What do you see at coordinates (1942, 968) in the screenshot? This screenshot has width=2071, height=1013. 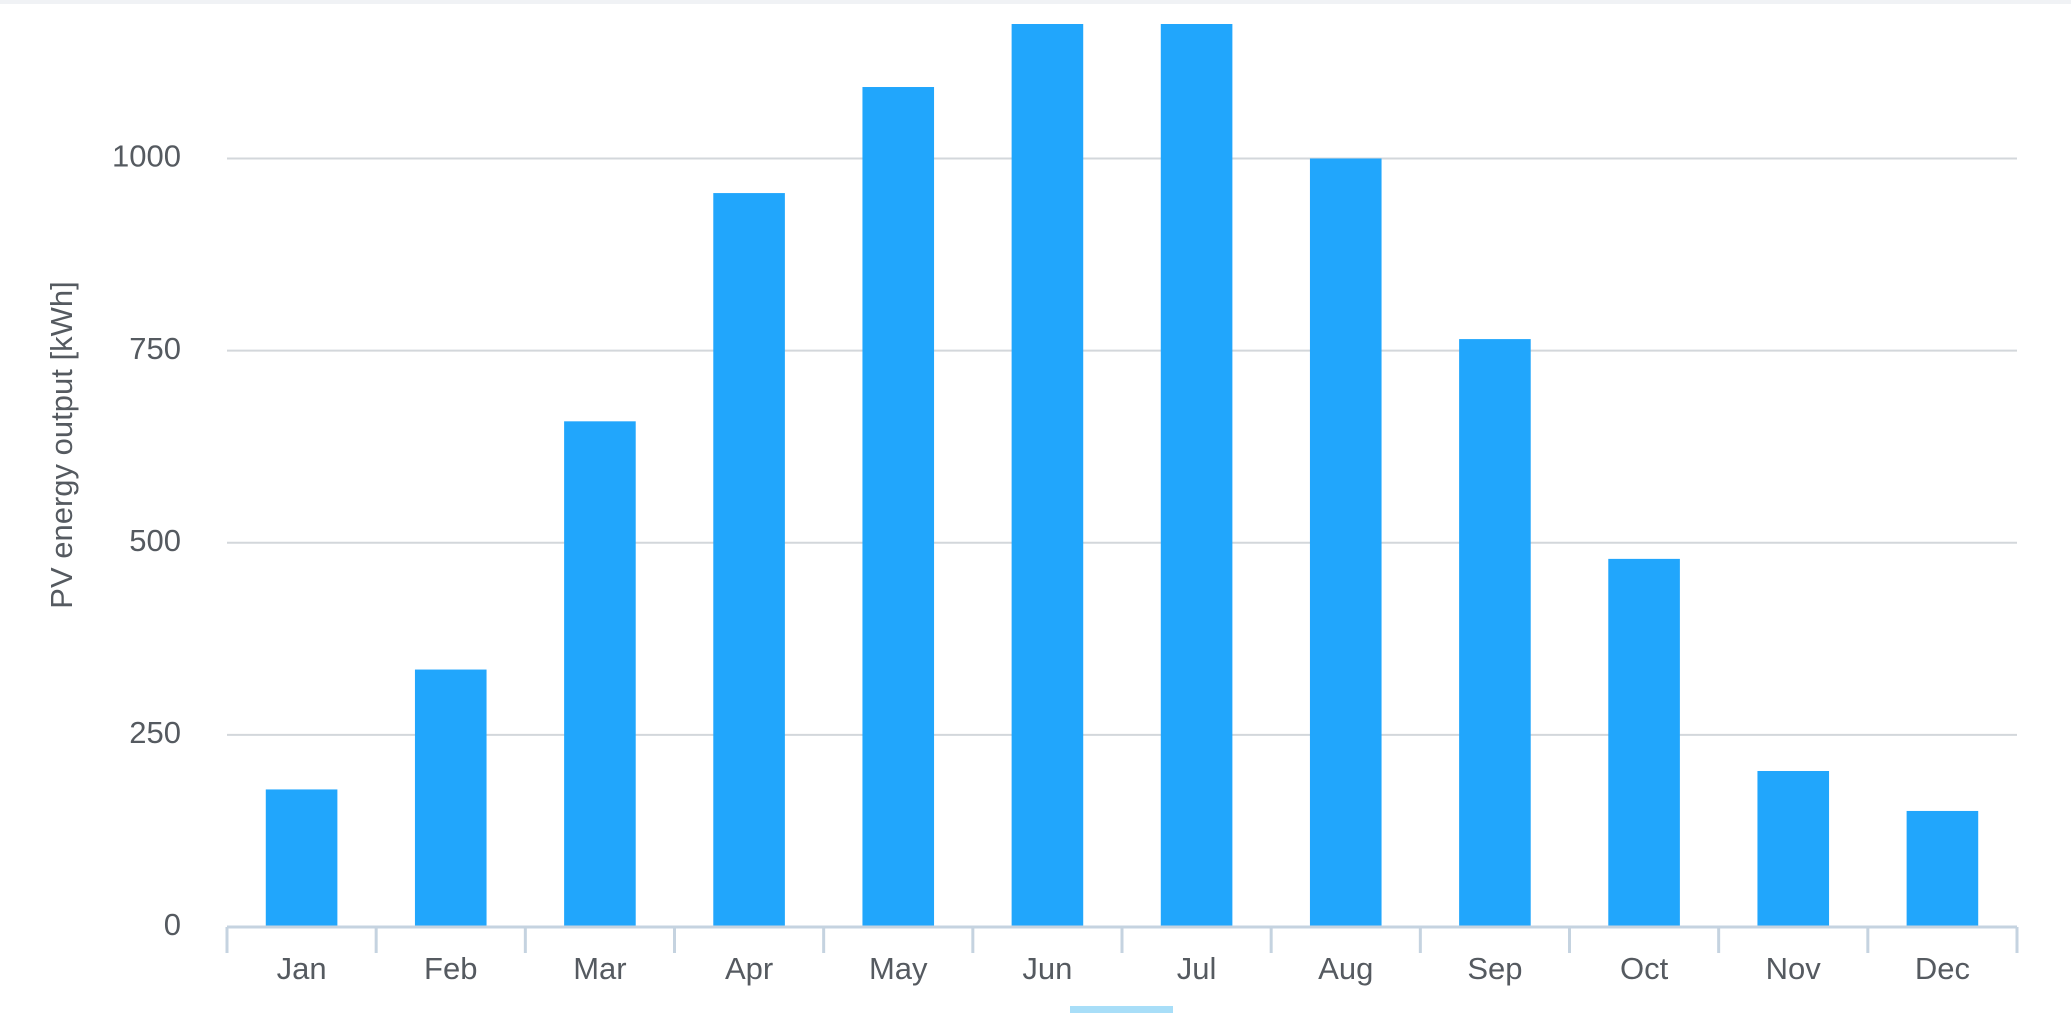 I see `x-tick-label: Dec` at bounding box center [1942, 968].